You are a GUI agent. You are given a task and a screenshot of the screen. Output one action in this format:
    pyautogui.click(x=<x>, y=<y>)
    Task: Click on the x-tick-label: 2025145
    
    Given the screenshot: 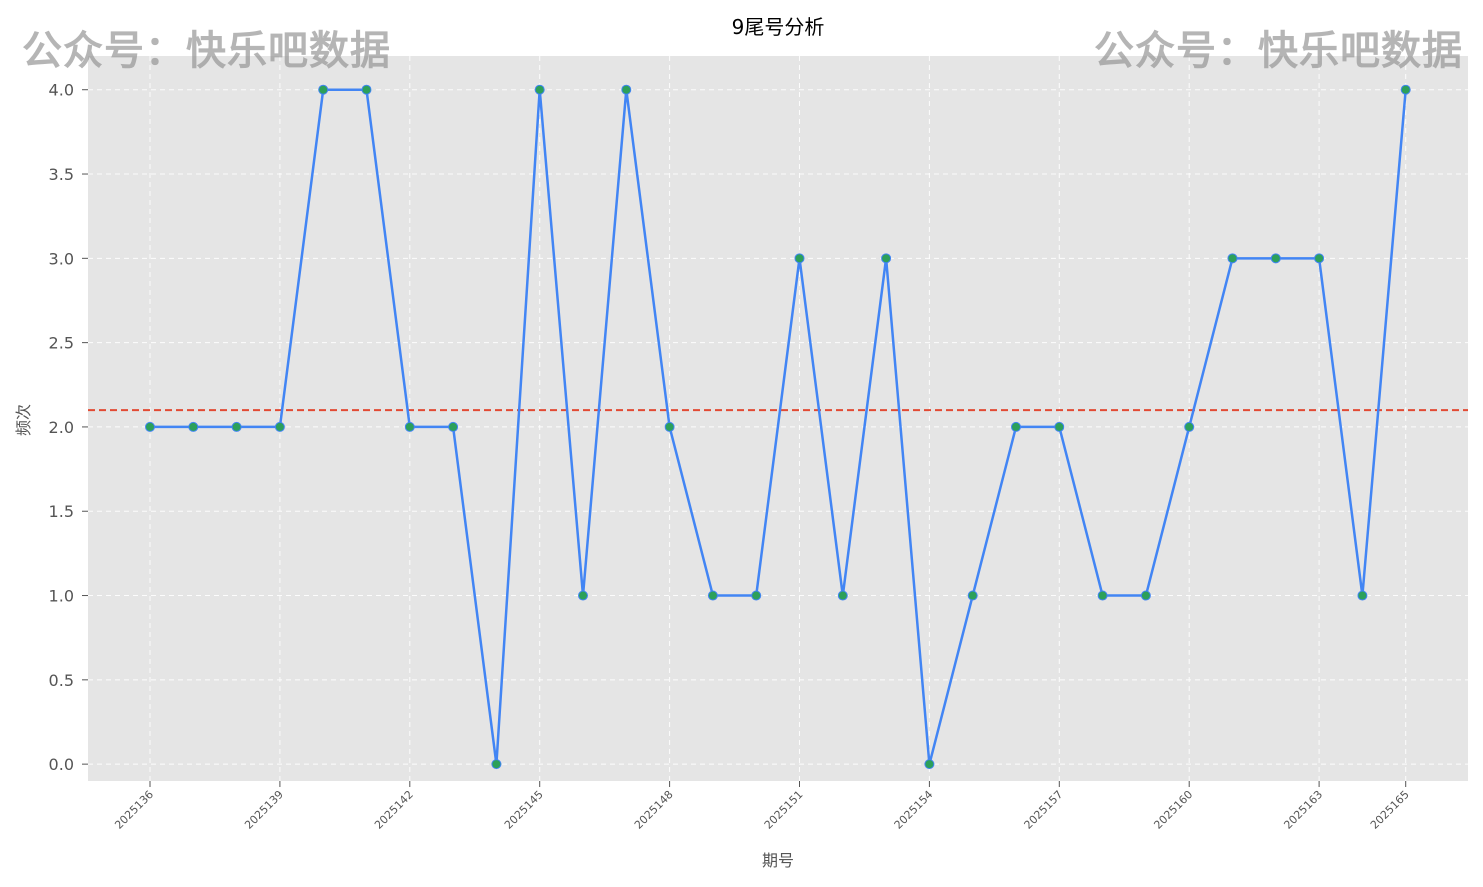 What is the action you would take?
    pyautogui.click(x=524, y=810)
    